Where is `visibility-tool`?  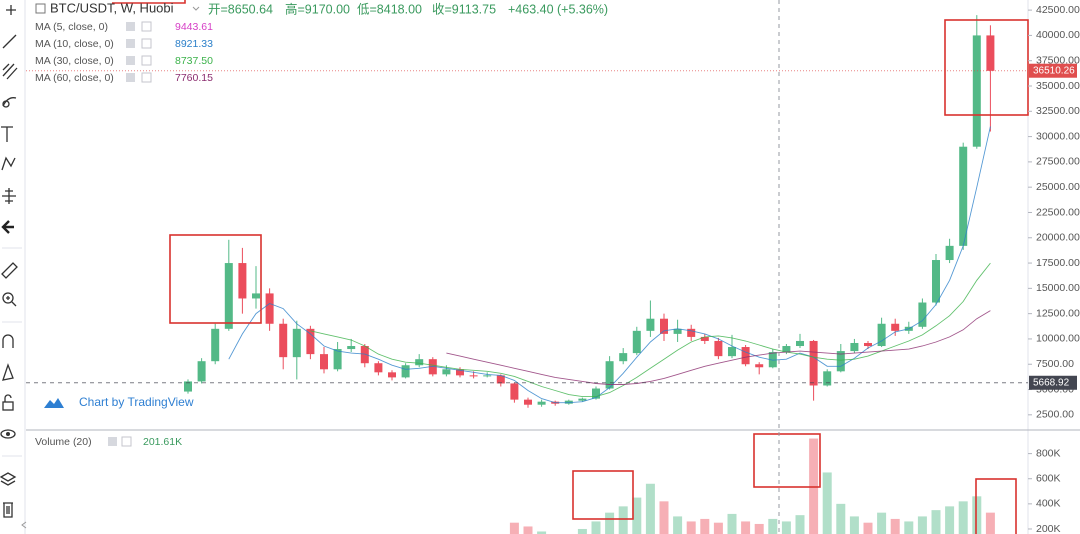 visibility-tool is located at coordinates (8, 434).